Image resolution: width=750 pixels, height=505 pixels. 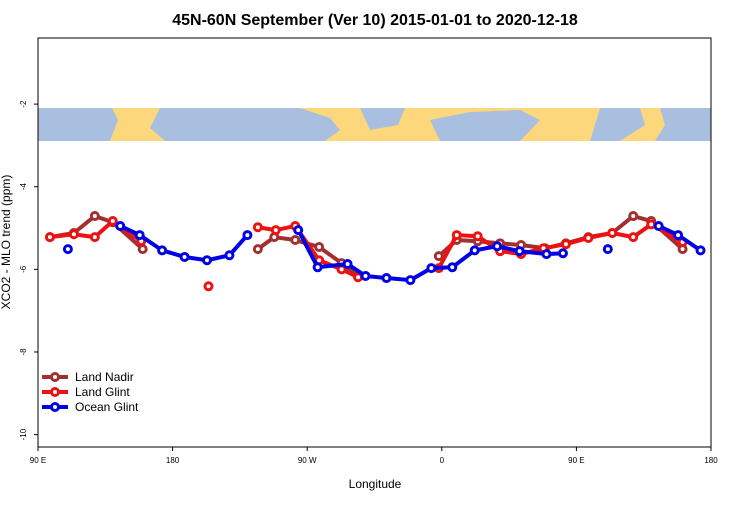 I want to click on x-tick-label: 90 W, so click(x=307, y=460).